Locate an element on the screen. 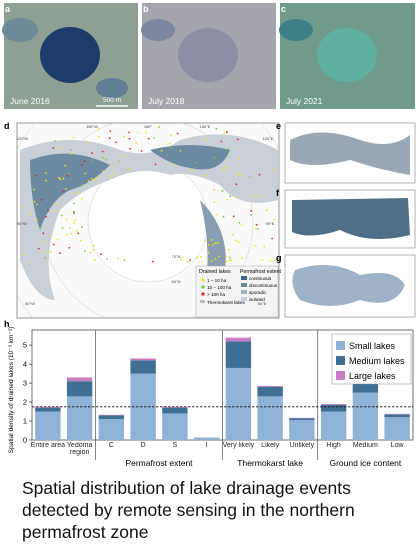 Image resolution: width=419 pixels, height=549 pixels. legend-swatch is located at coordinates (340, 345).